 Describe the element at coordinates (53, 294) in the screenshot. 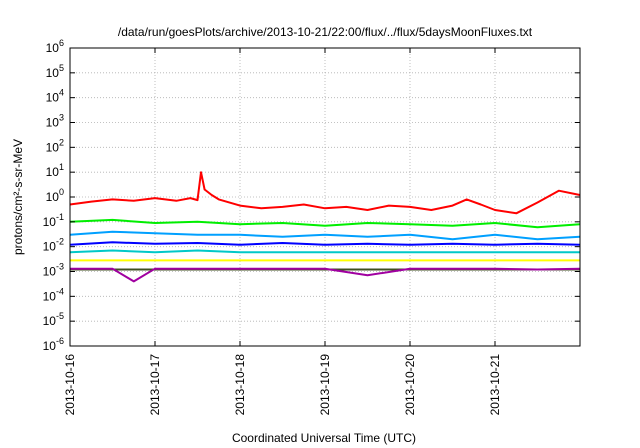

I see `y-tick-label: 10⁻⁴` at that location.